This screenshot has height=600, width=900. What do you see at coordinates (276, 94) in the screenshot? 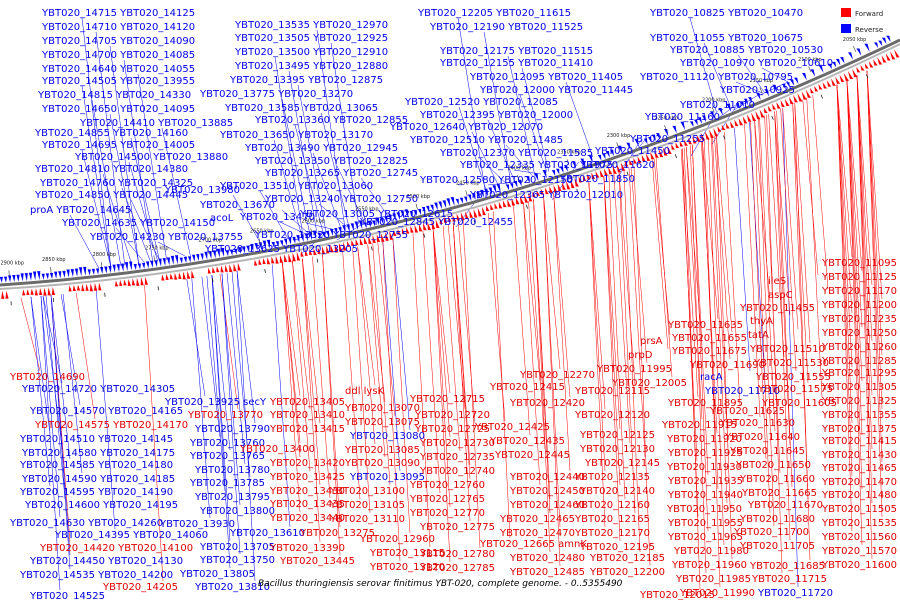
I see `reverse-gene-label: YBT020_13775 YBT020_13270` at bounding box center [276, 94].